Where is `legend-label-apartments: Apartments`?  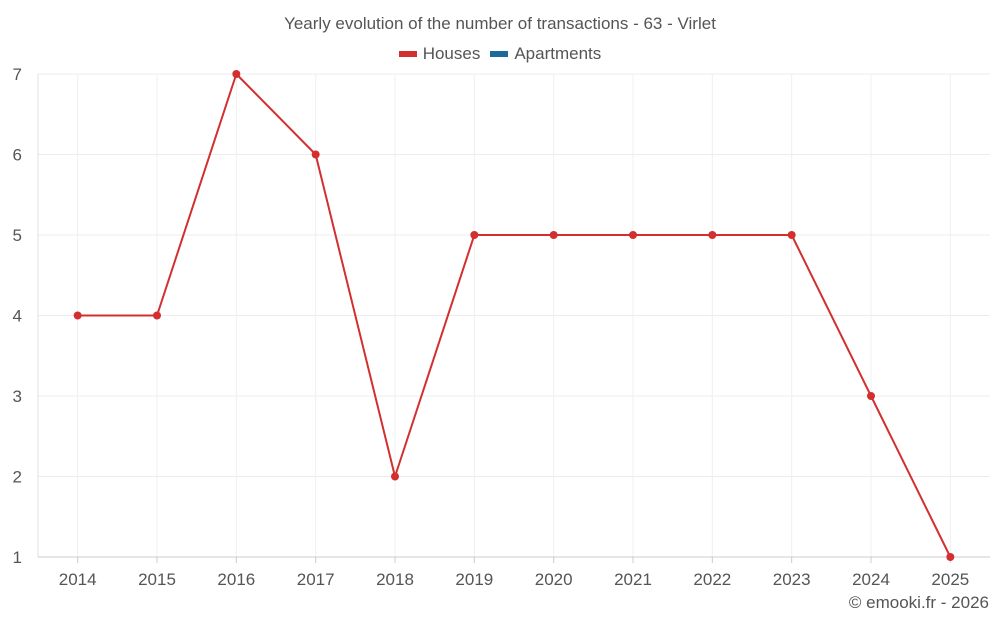 legend-label-apartments: Apartments is located at coordinates (558, 53).